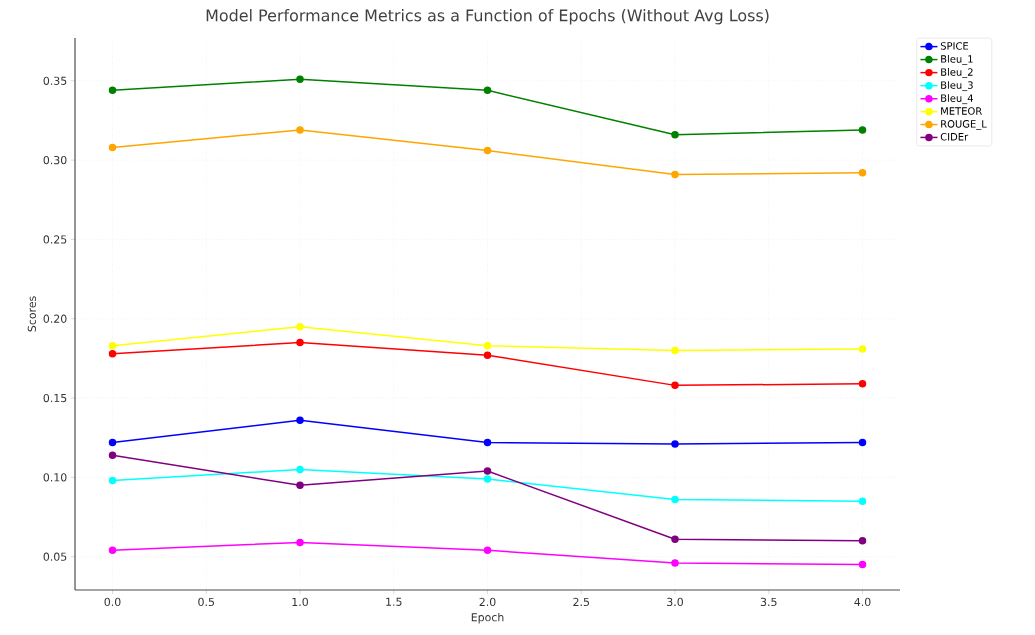 The image size is (1035, 635). I want to click on y-tick-label: 0.20, so click(55, 318).